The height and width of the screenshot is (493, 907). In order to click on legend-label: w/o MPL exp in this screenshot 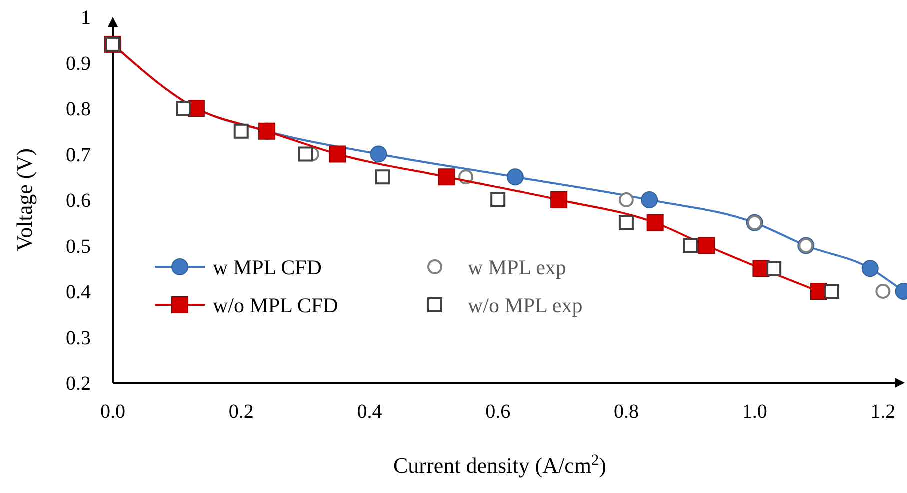, I will do `click(525, 305)`.